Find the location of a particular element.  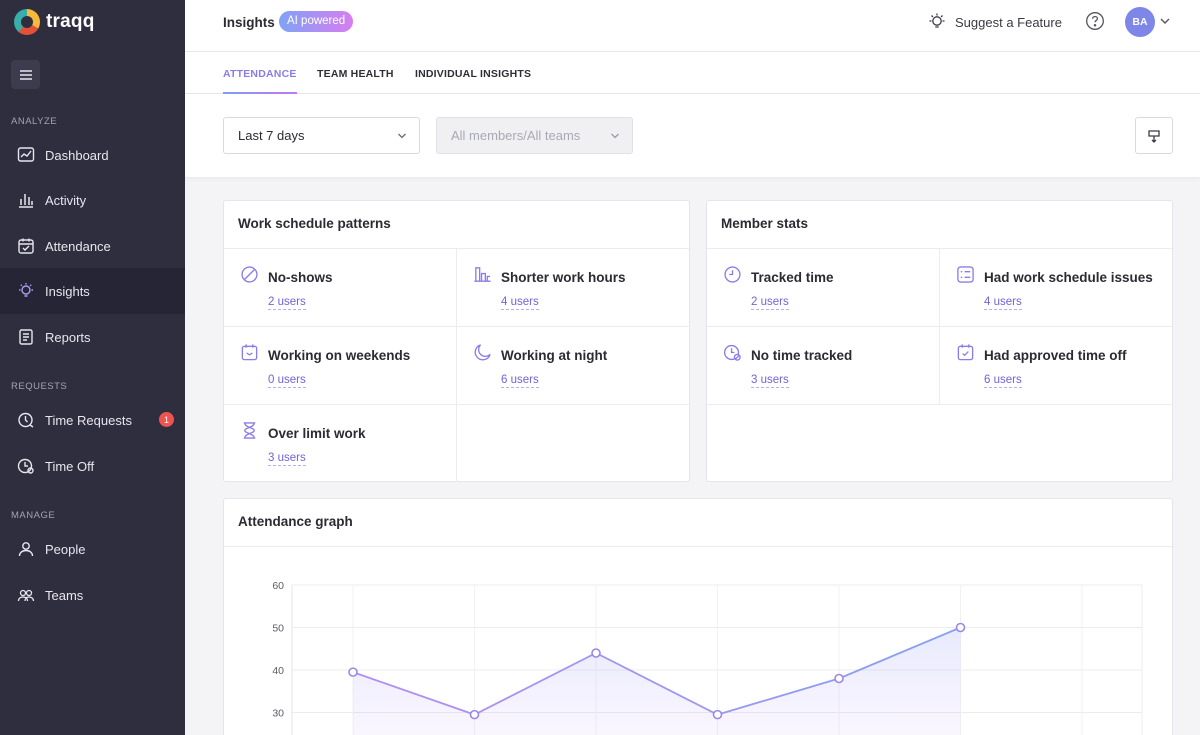

sidebar-item-label: Reports is located at coordinates (68, 337).